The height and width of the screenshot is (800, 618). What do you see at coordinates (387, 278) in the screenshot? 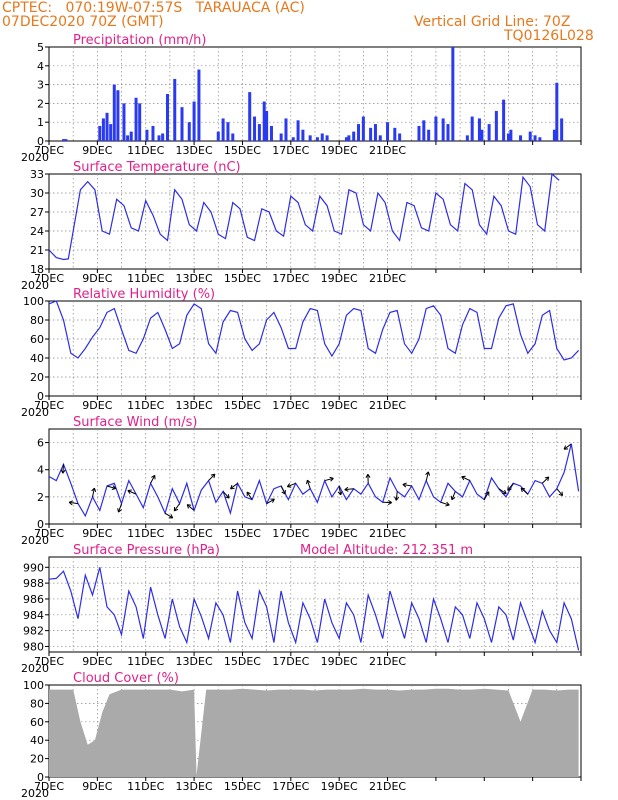
I see `temp-xtick-label: 21DEC` at bounding box center [387, 278].